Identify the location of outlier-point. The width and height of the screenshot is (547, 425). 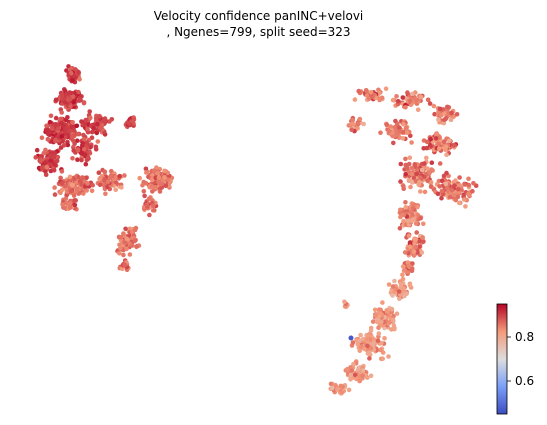
(351, 338).